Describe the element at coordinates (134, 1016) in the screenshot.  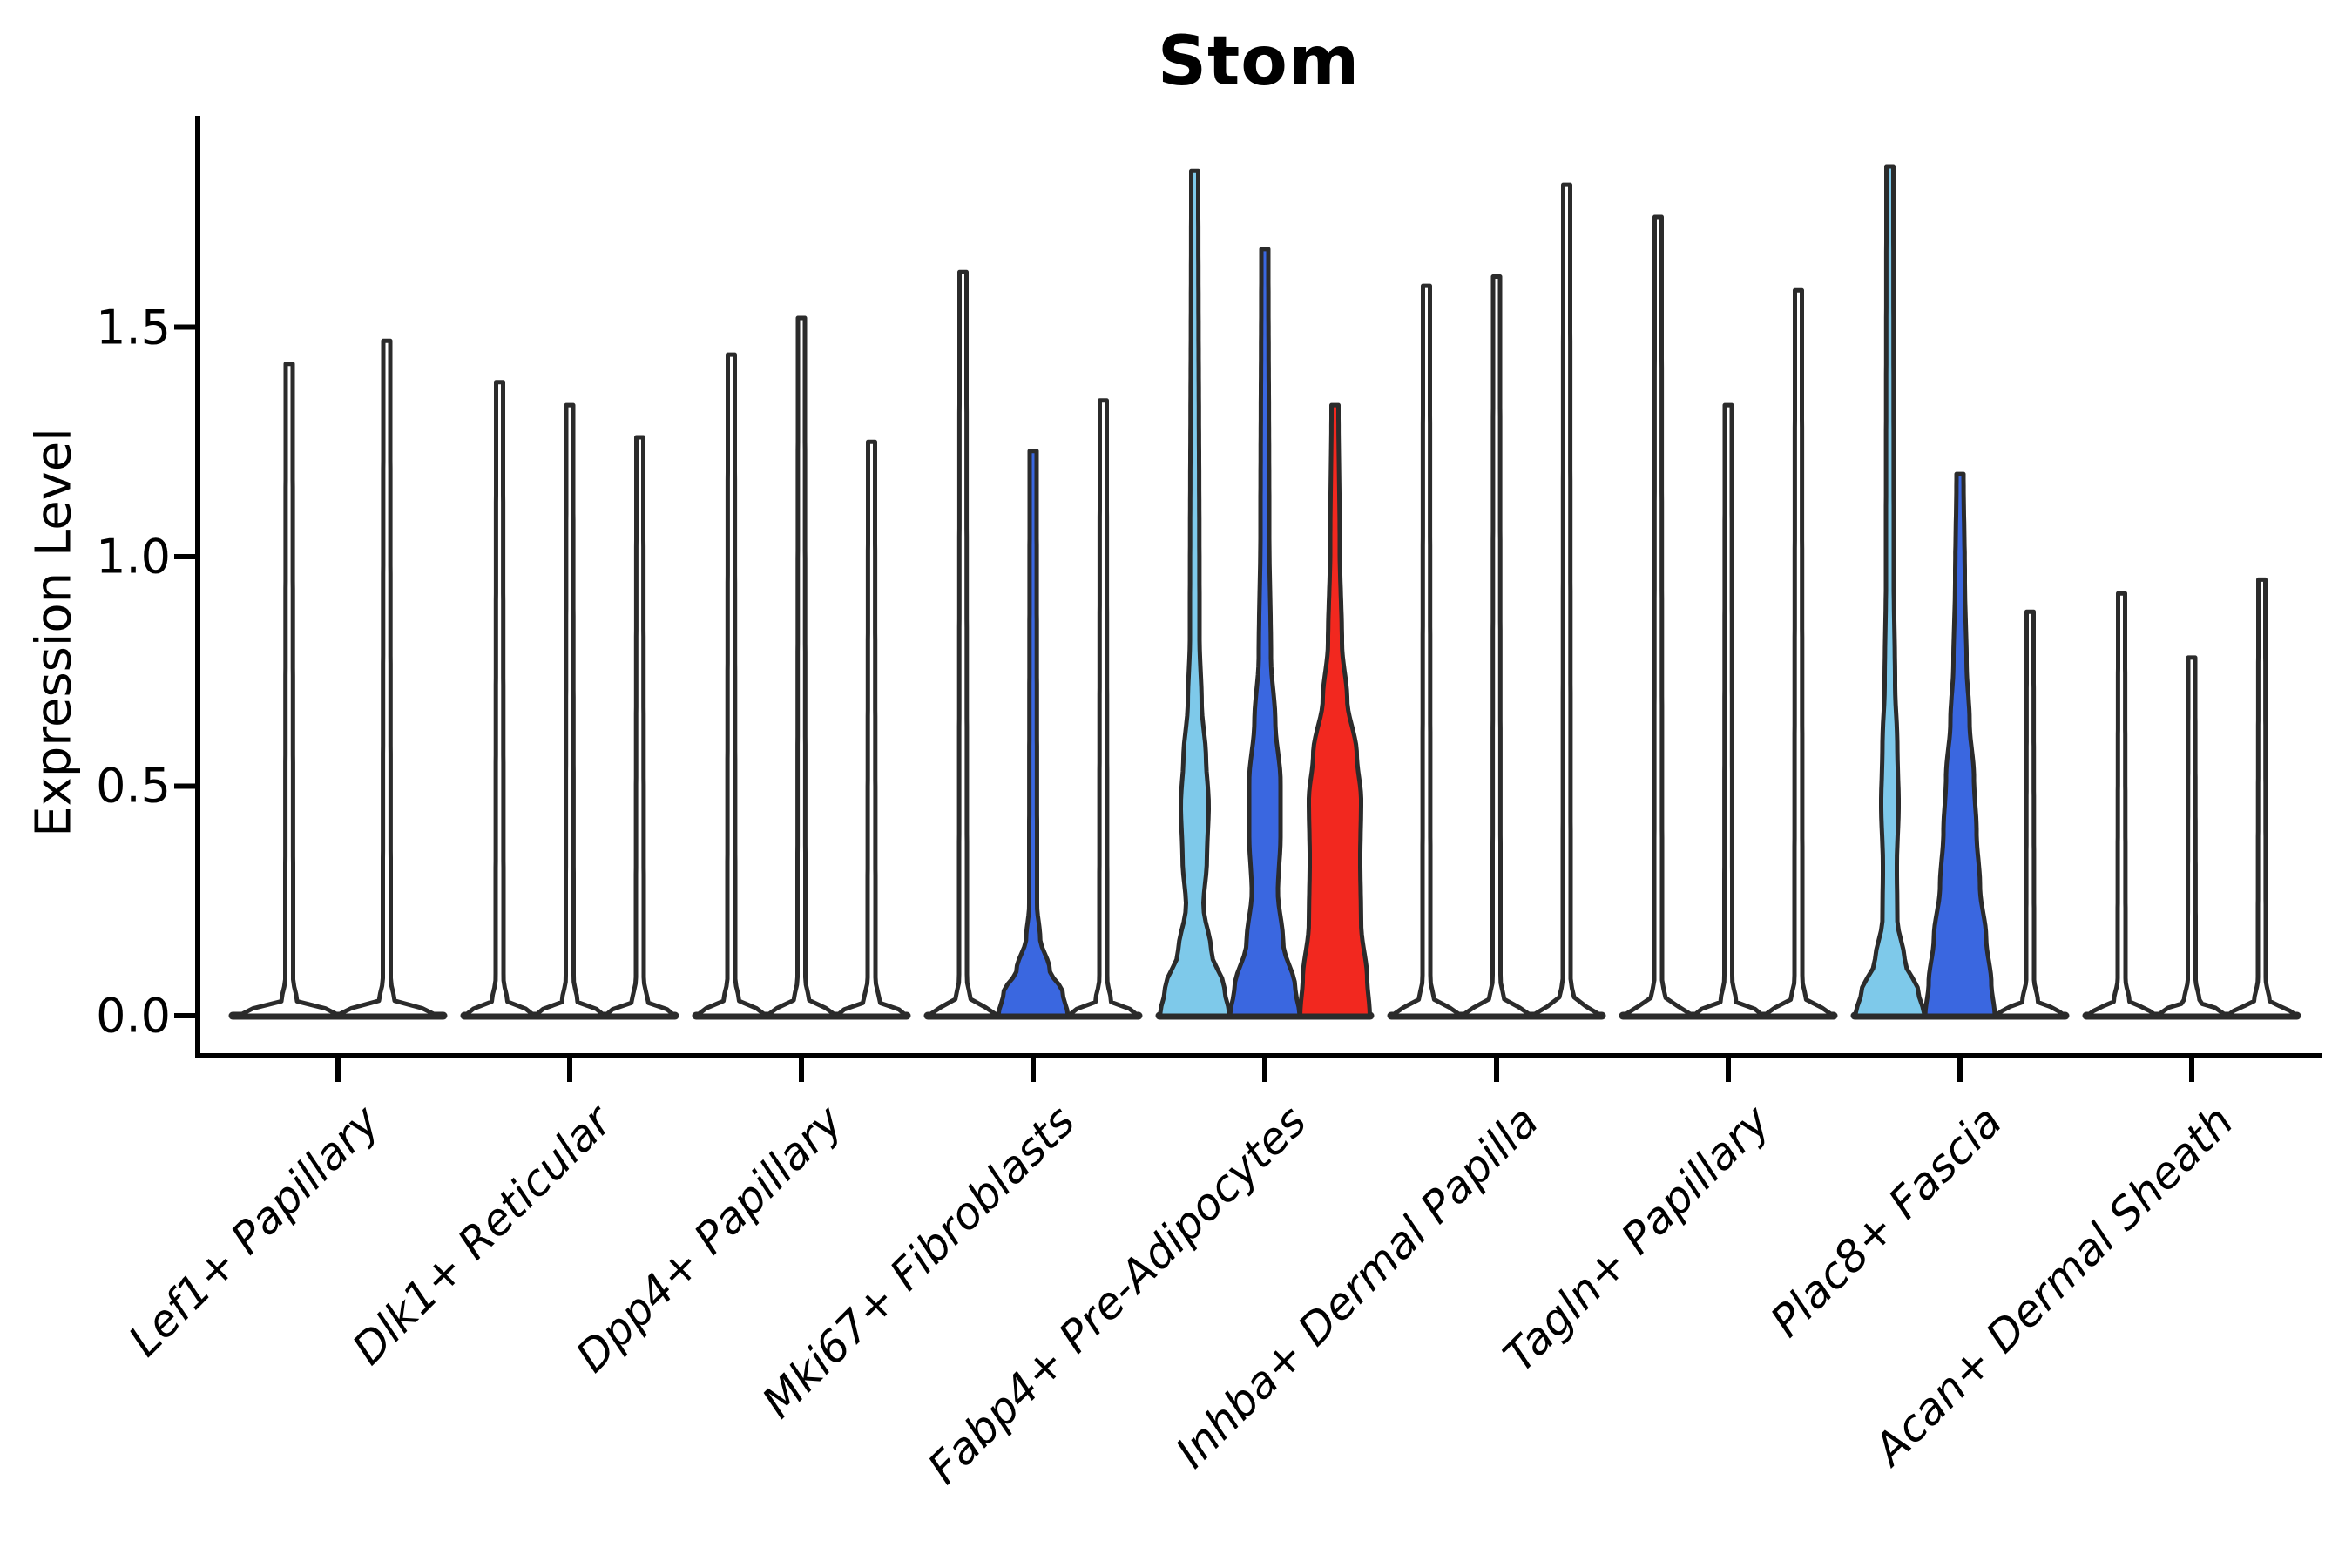
I see `y-tick-label: 0.0` at that location.